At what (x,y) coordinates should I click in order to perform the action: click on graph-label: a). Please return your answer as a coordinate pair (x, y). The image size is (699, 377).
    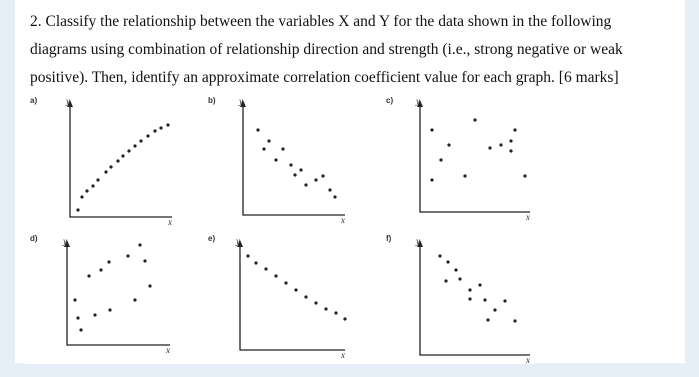
    Looking at the image, I should click on (33, 100).